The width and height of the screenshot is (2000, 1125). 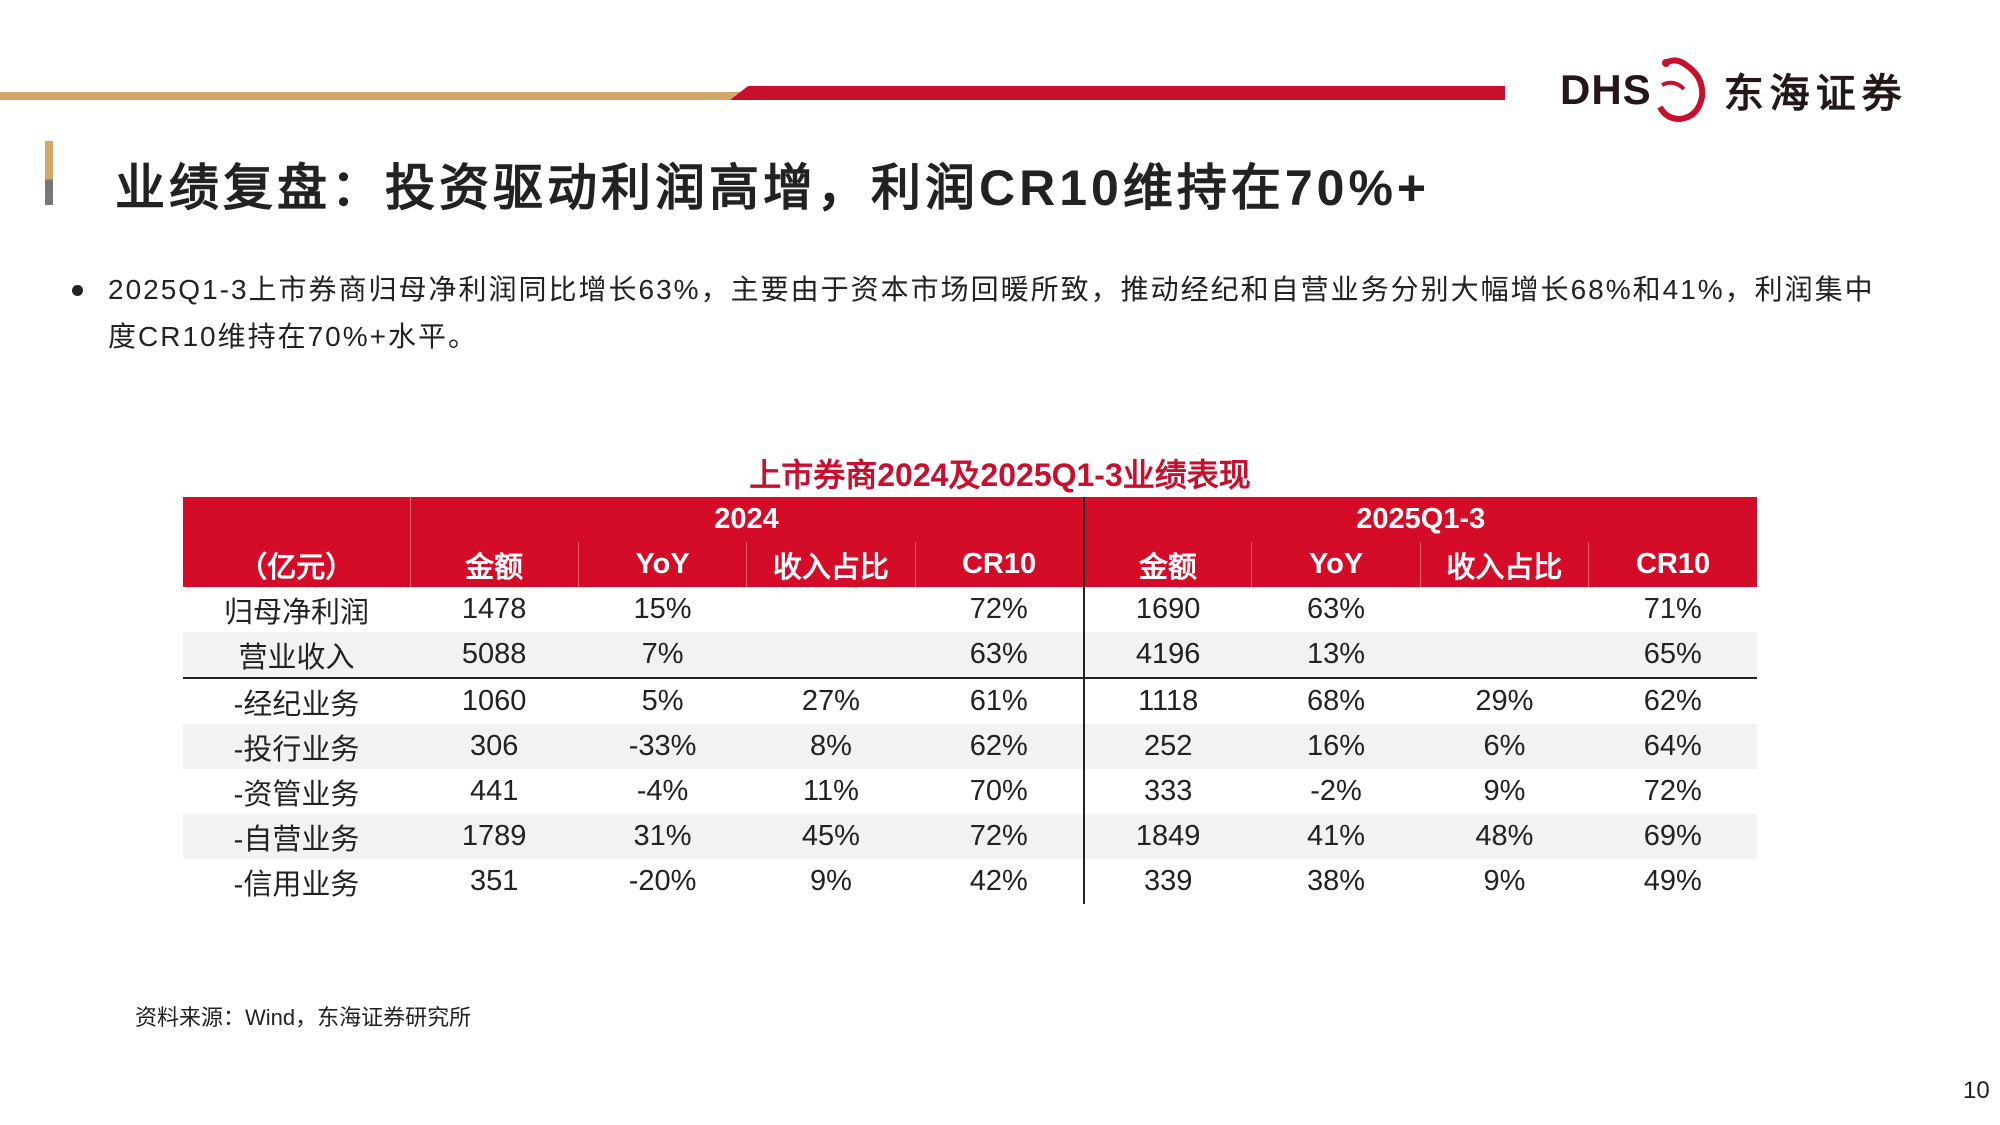 I want to click on table-cell: 70%, so click(x=998, y=791).